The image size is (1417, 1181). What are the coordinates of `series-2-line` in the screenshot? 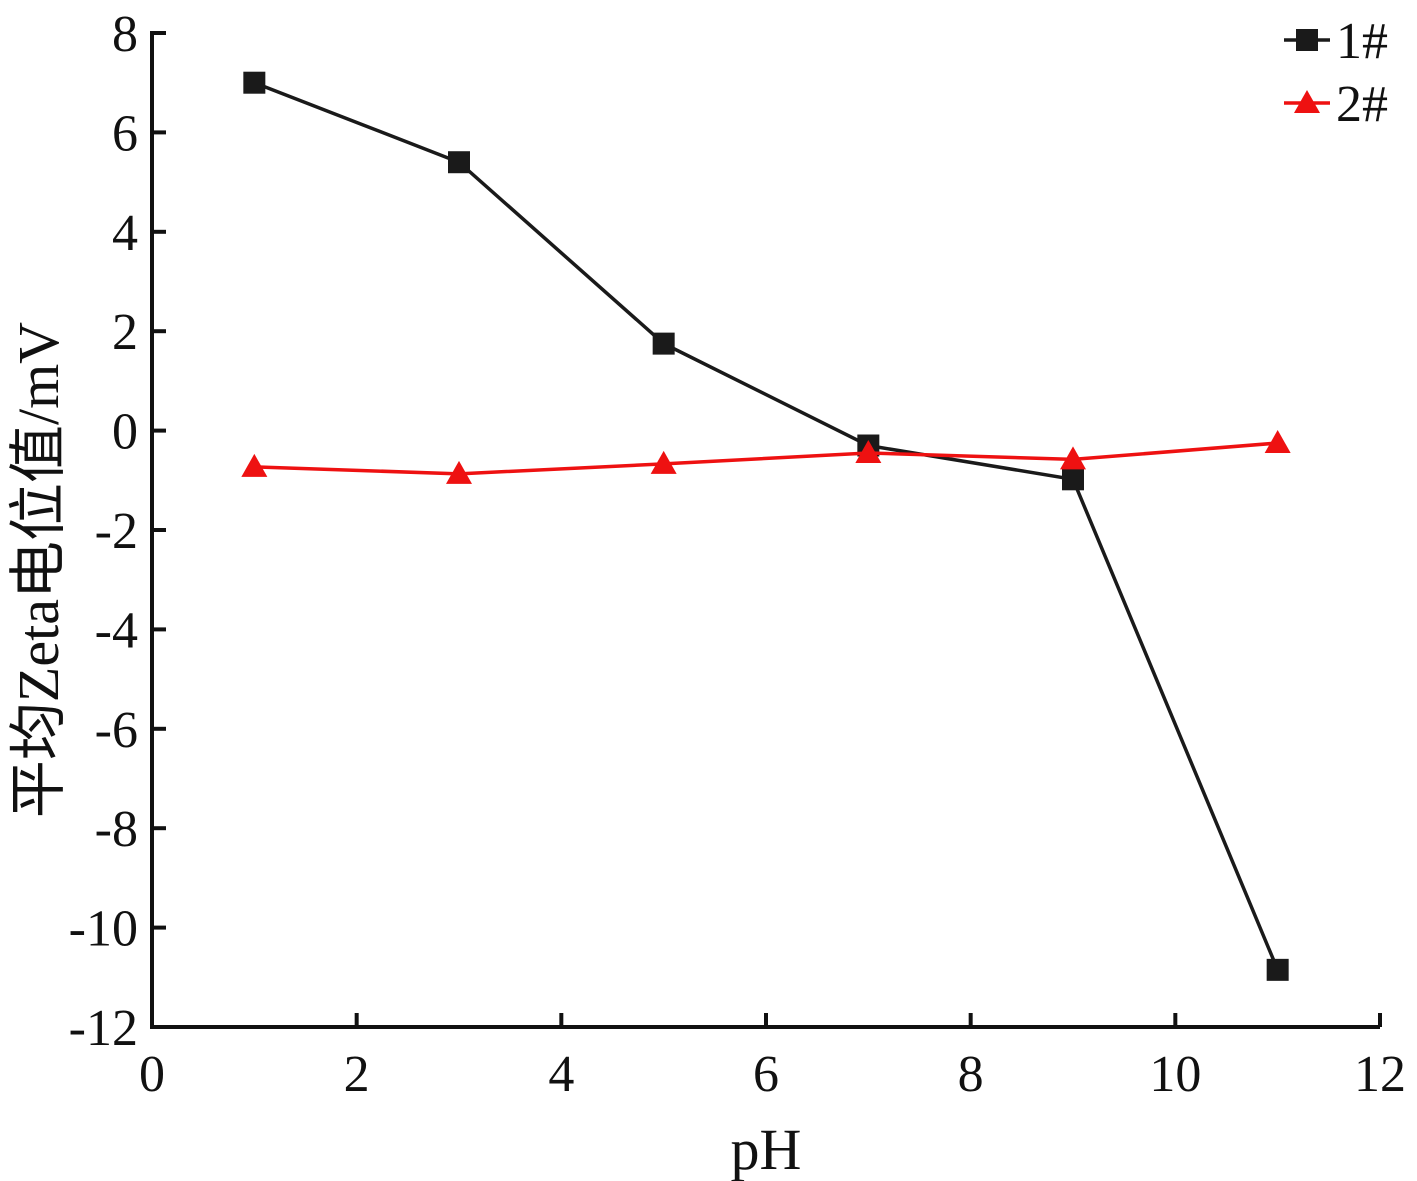 It's located at (766, 458).